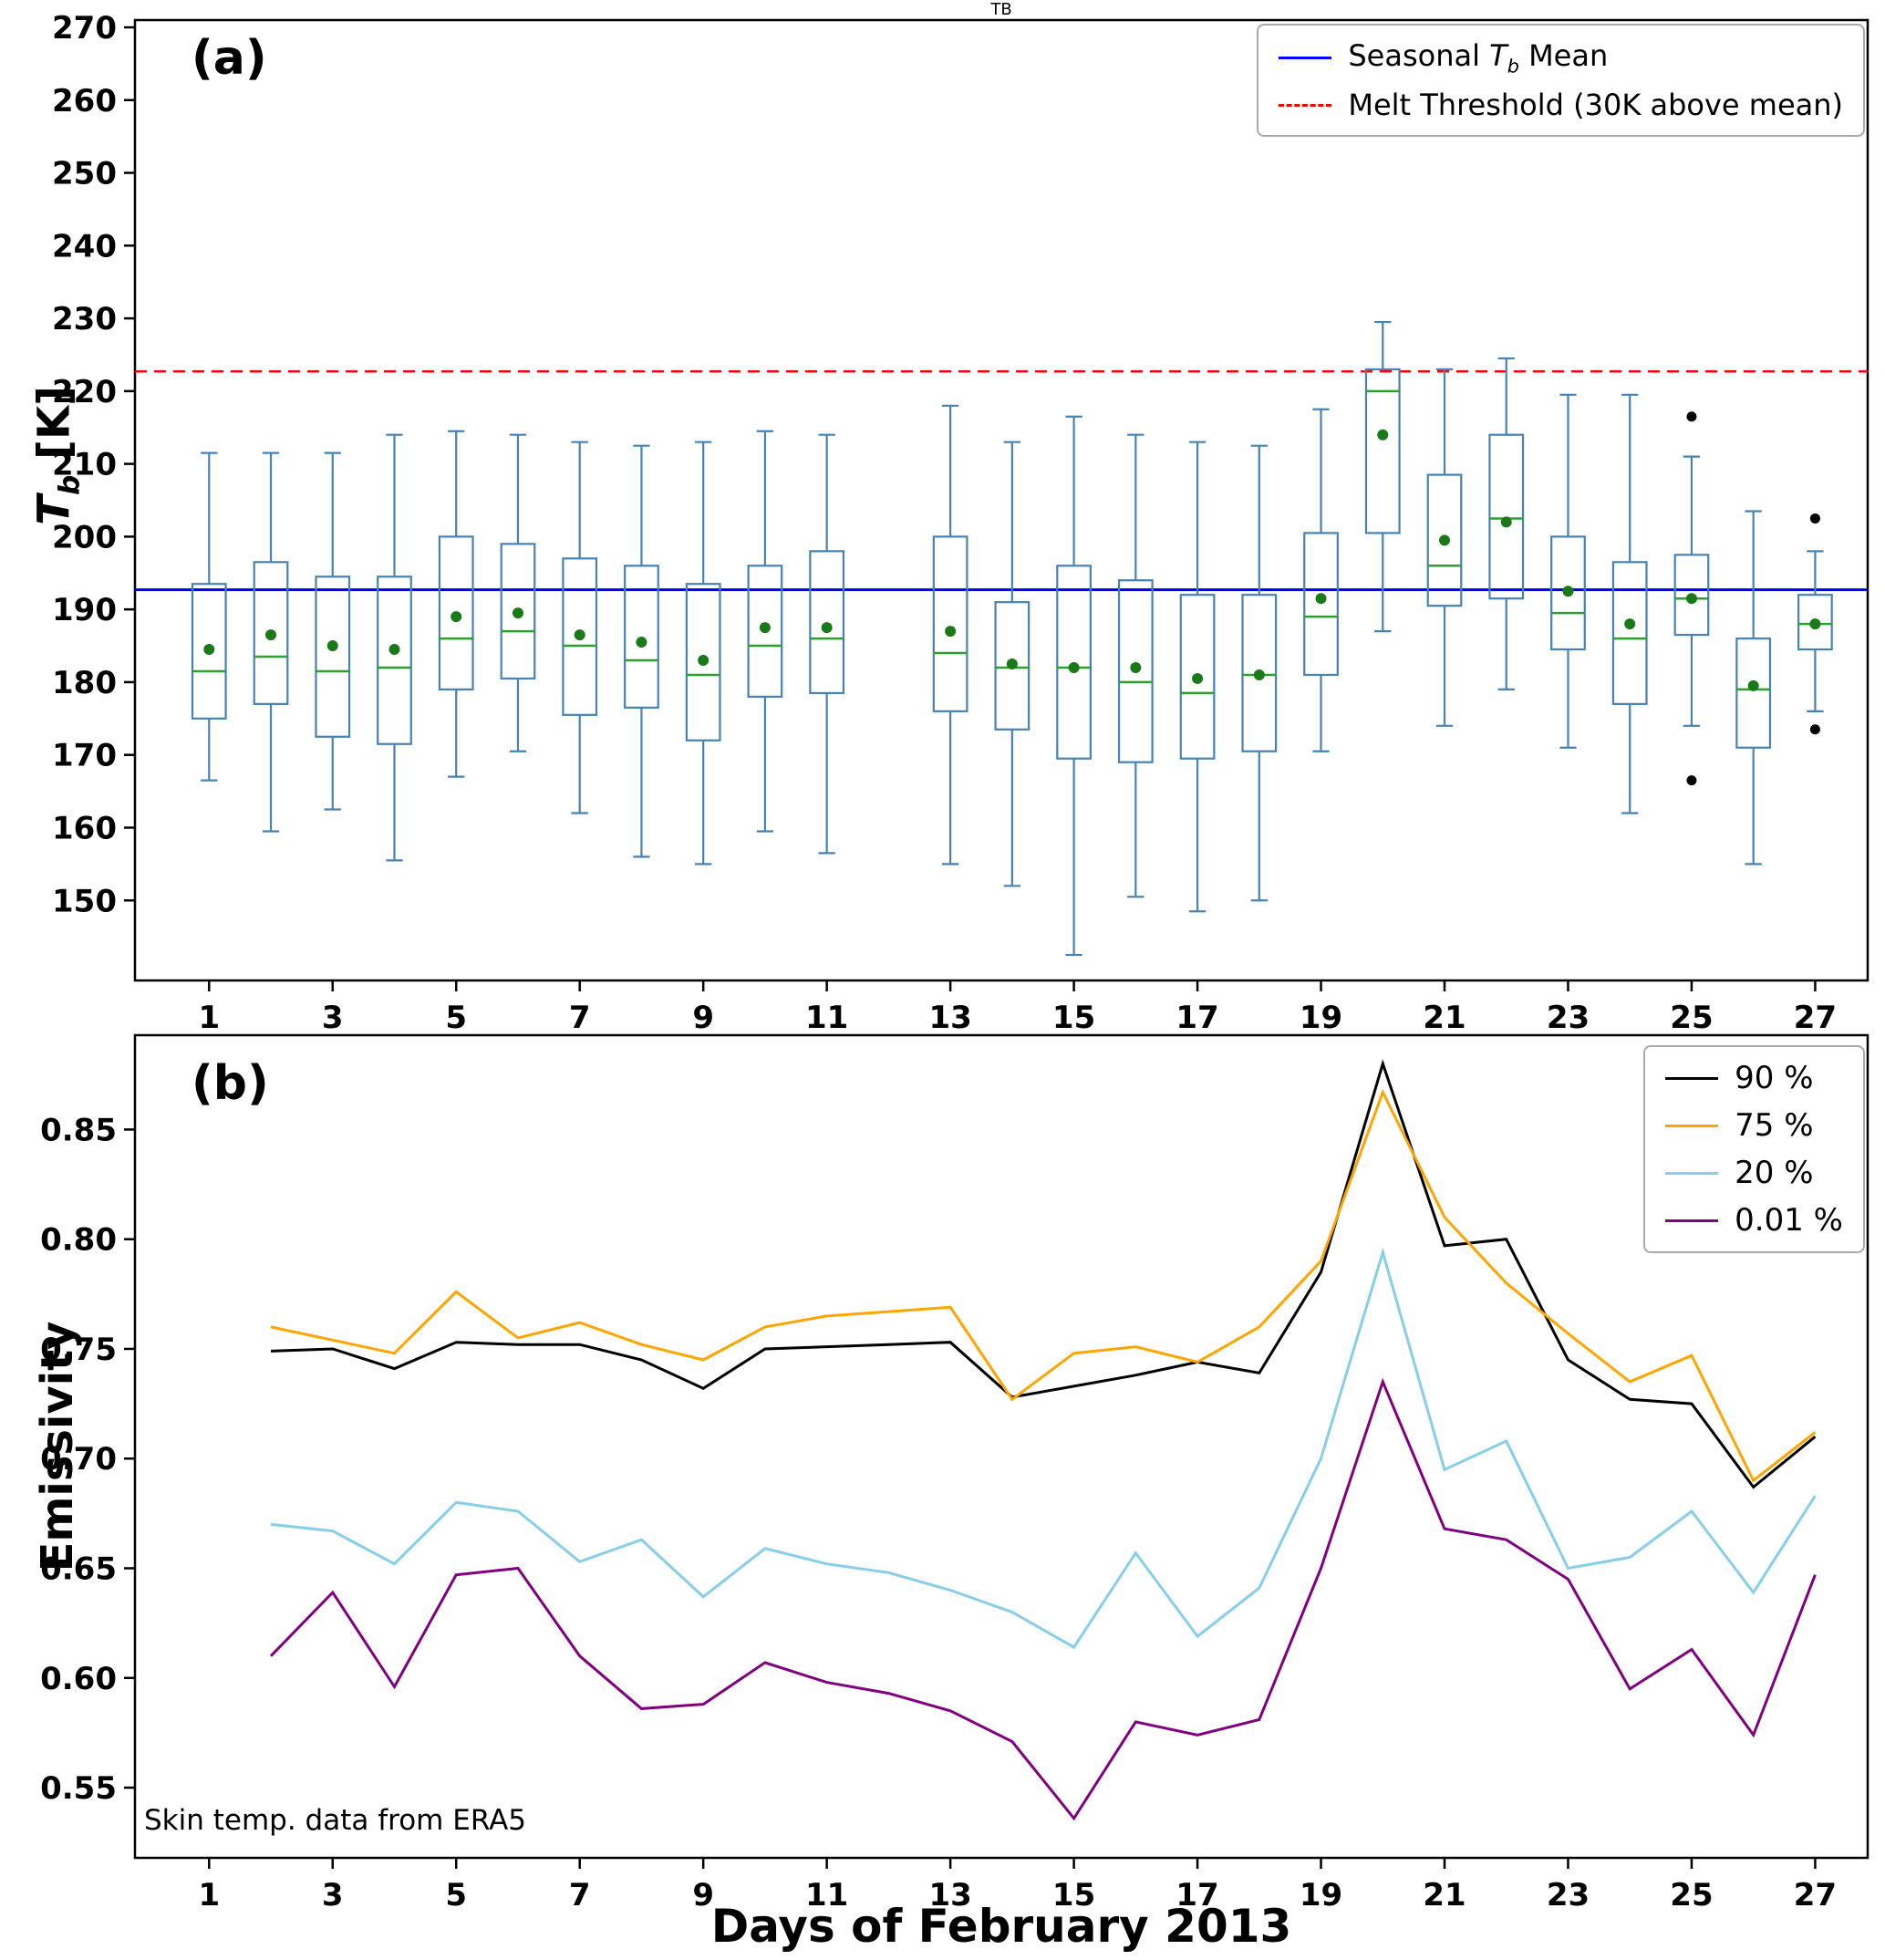 This screenshot has height=1960, width=1885. What do you see at coordinates (78, 1679) in the screenshot?
I see `y-tick-label: 0.60` at bounding box center [78, 1679].